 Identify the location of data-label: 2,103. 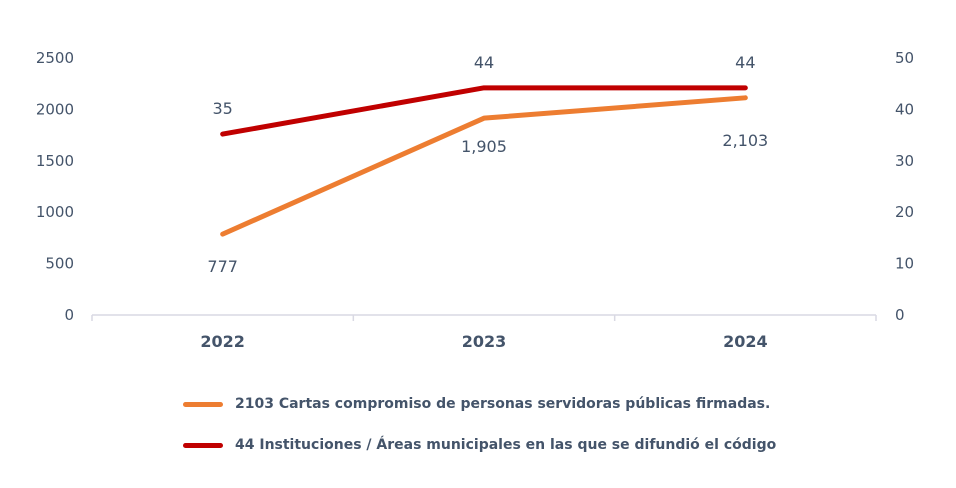
(745, 140).